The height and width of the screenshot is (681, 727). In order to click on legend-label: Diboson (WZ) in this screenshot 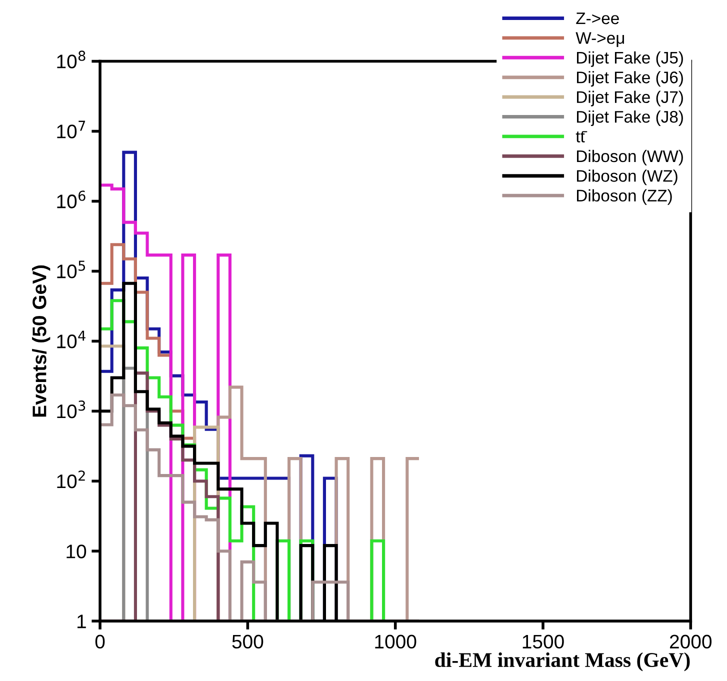, I will do `click(627, 178)`.